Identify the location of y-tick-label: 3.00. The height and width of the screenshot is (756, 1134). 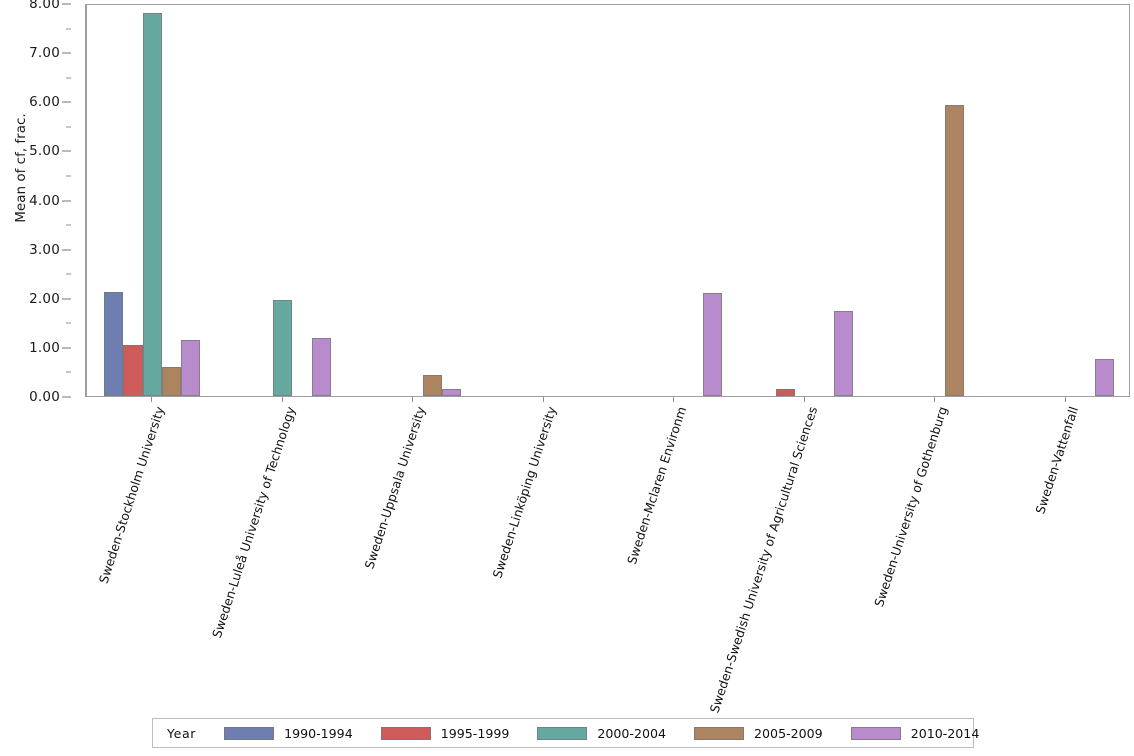
(44, 249).